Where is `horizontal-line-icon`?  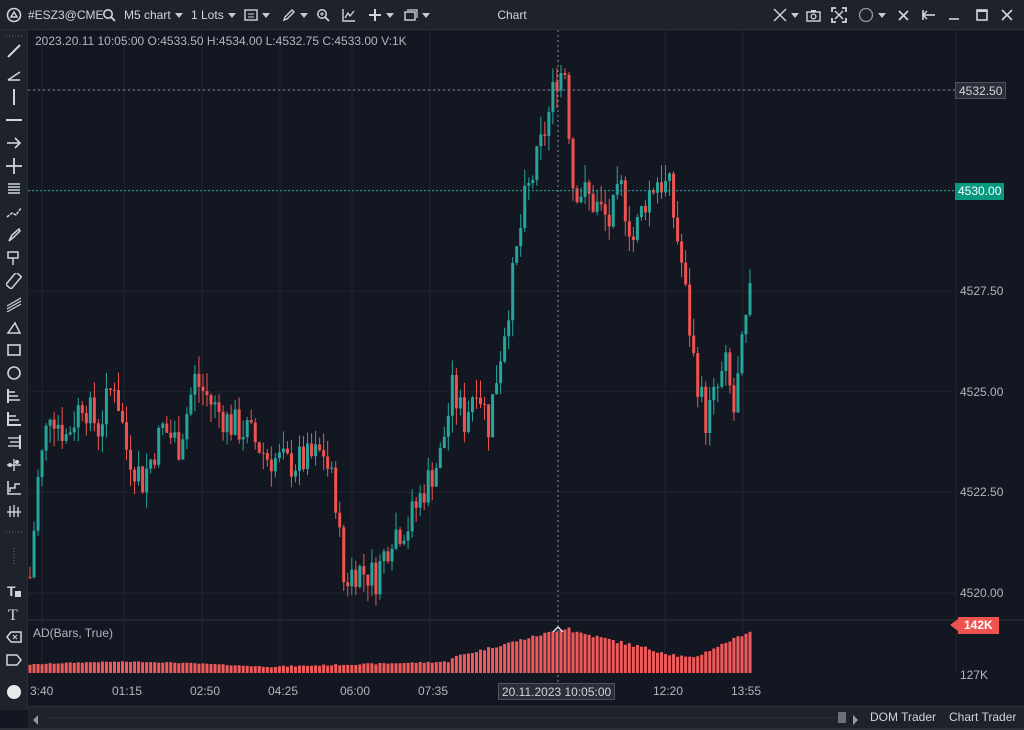
horizontal-line-icon is located at coordinates (14, 120).